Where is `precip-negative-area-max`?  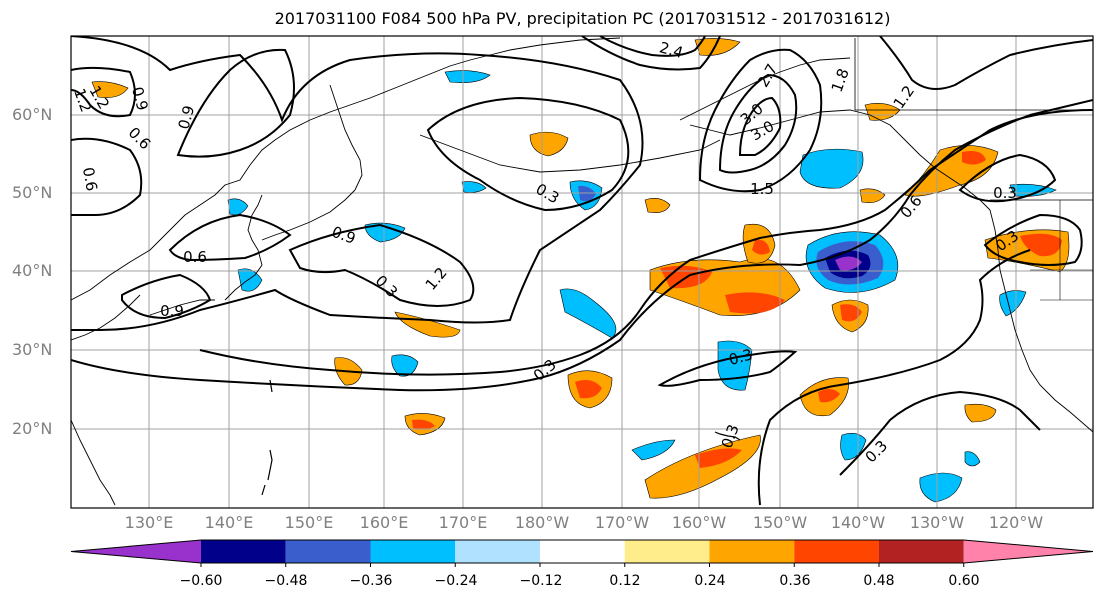 precip-negative-area-max is located at coordinates (848, 263).